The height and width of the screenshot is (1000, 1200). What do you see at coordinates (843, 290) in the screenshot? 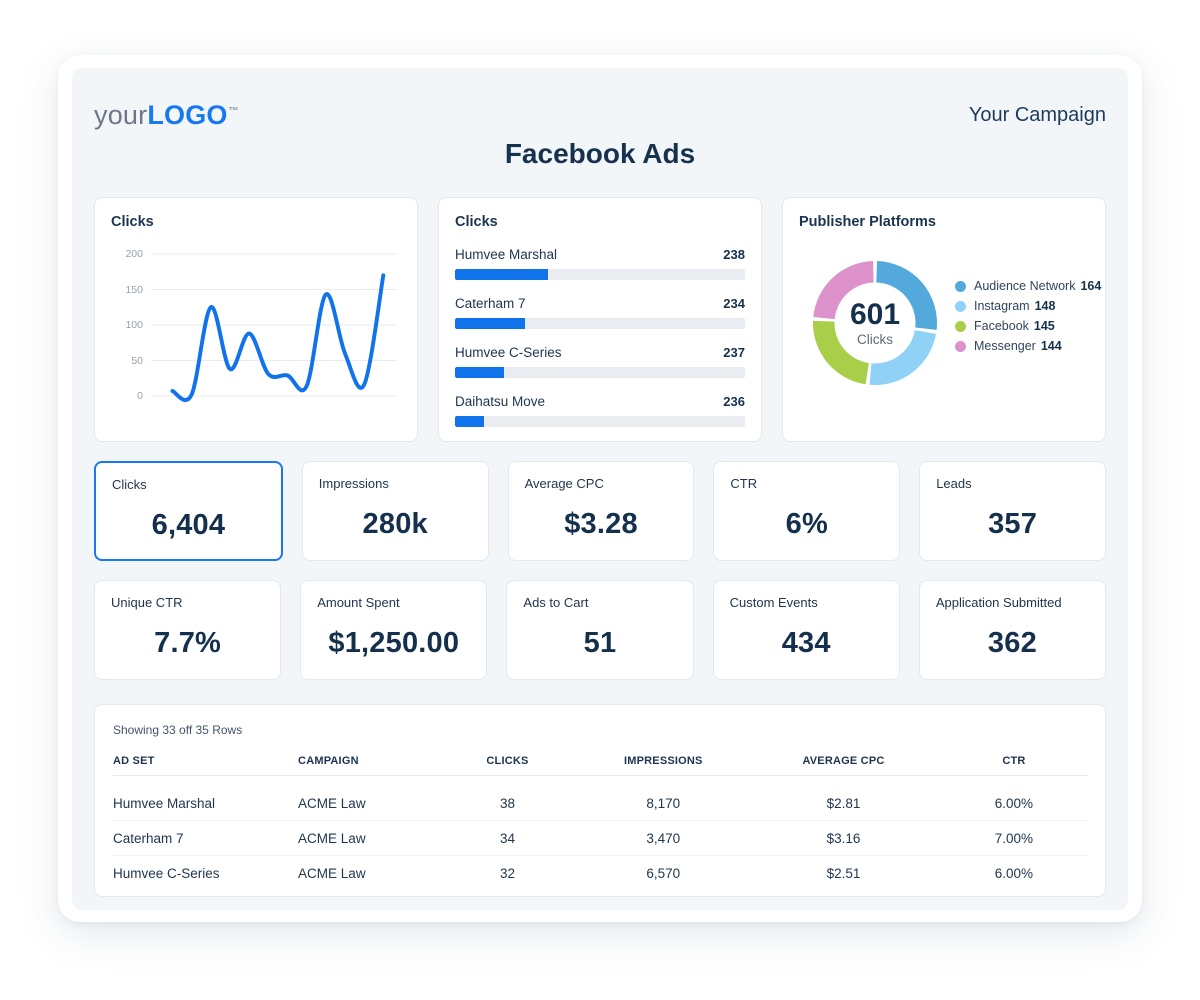
I see `donut-segment-messenger` at bounding box center [843, 290].